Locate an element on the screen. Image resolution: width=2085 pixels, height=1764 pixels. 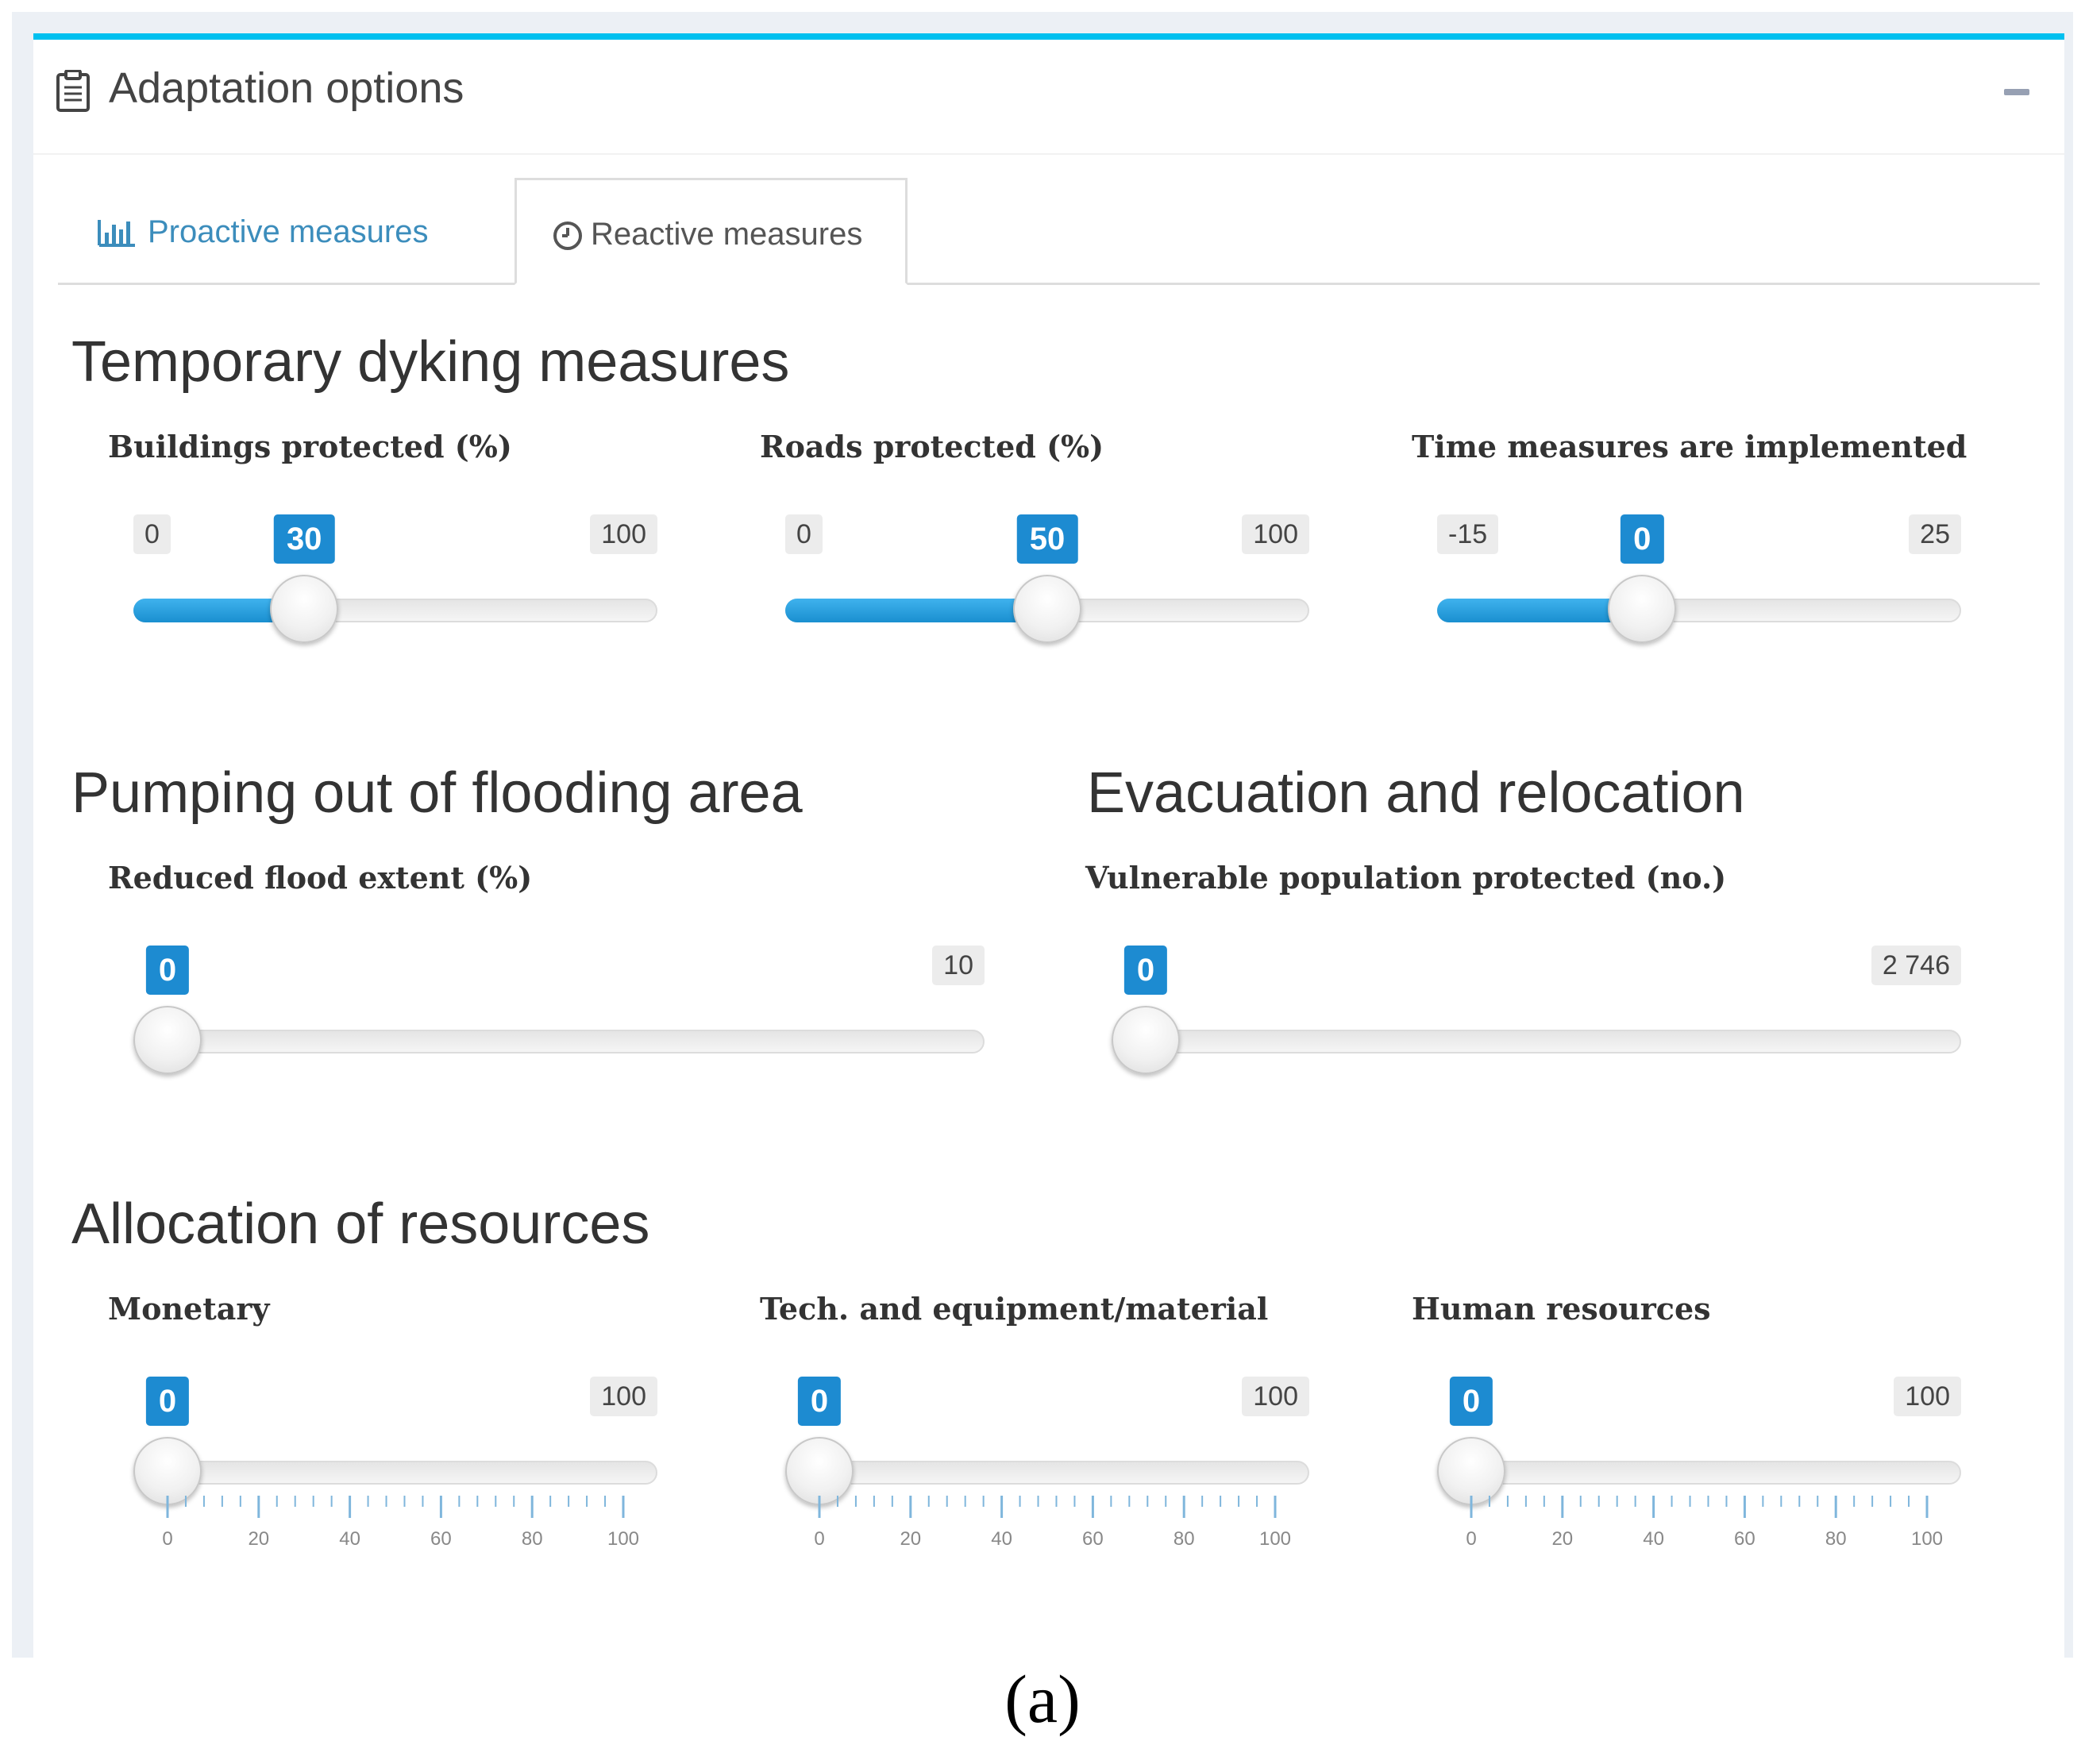
tab-bar: Proactive measures Reactive measures is located at coordinates (1049, 232).